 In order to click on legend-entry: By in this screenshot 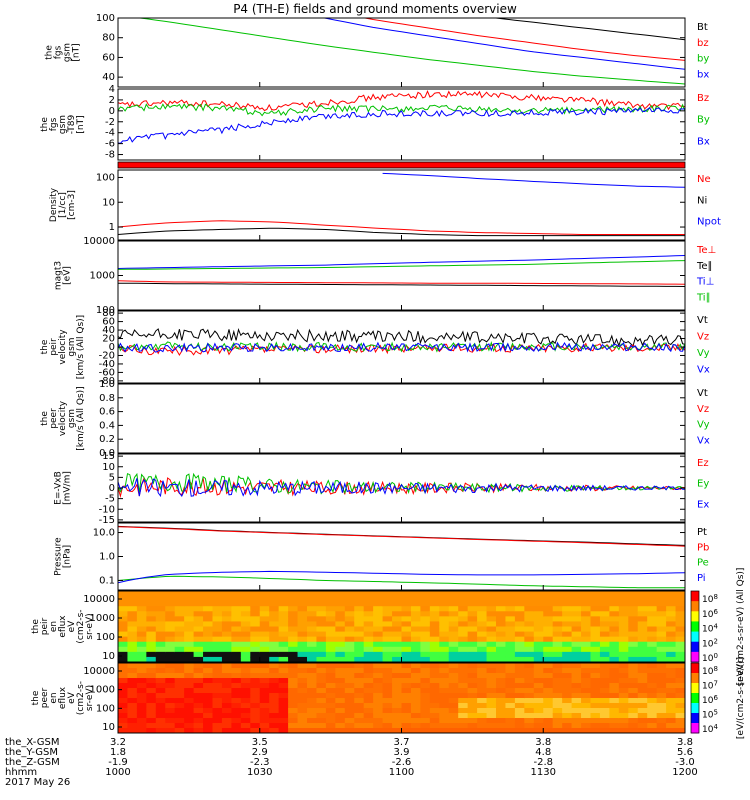, I will do `click(703, 120)`.